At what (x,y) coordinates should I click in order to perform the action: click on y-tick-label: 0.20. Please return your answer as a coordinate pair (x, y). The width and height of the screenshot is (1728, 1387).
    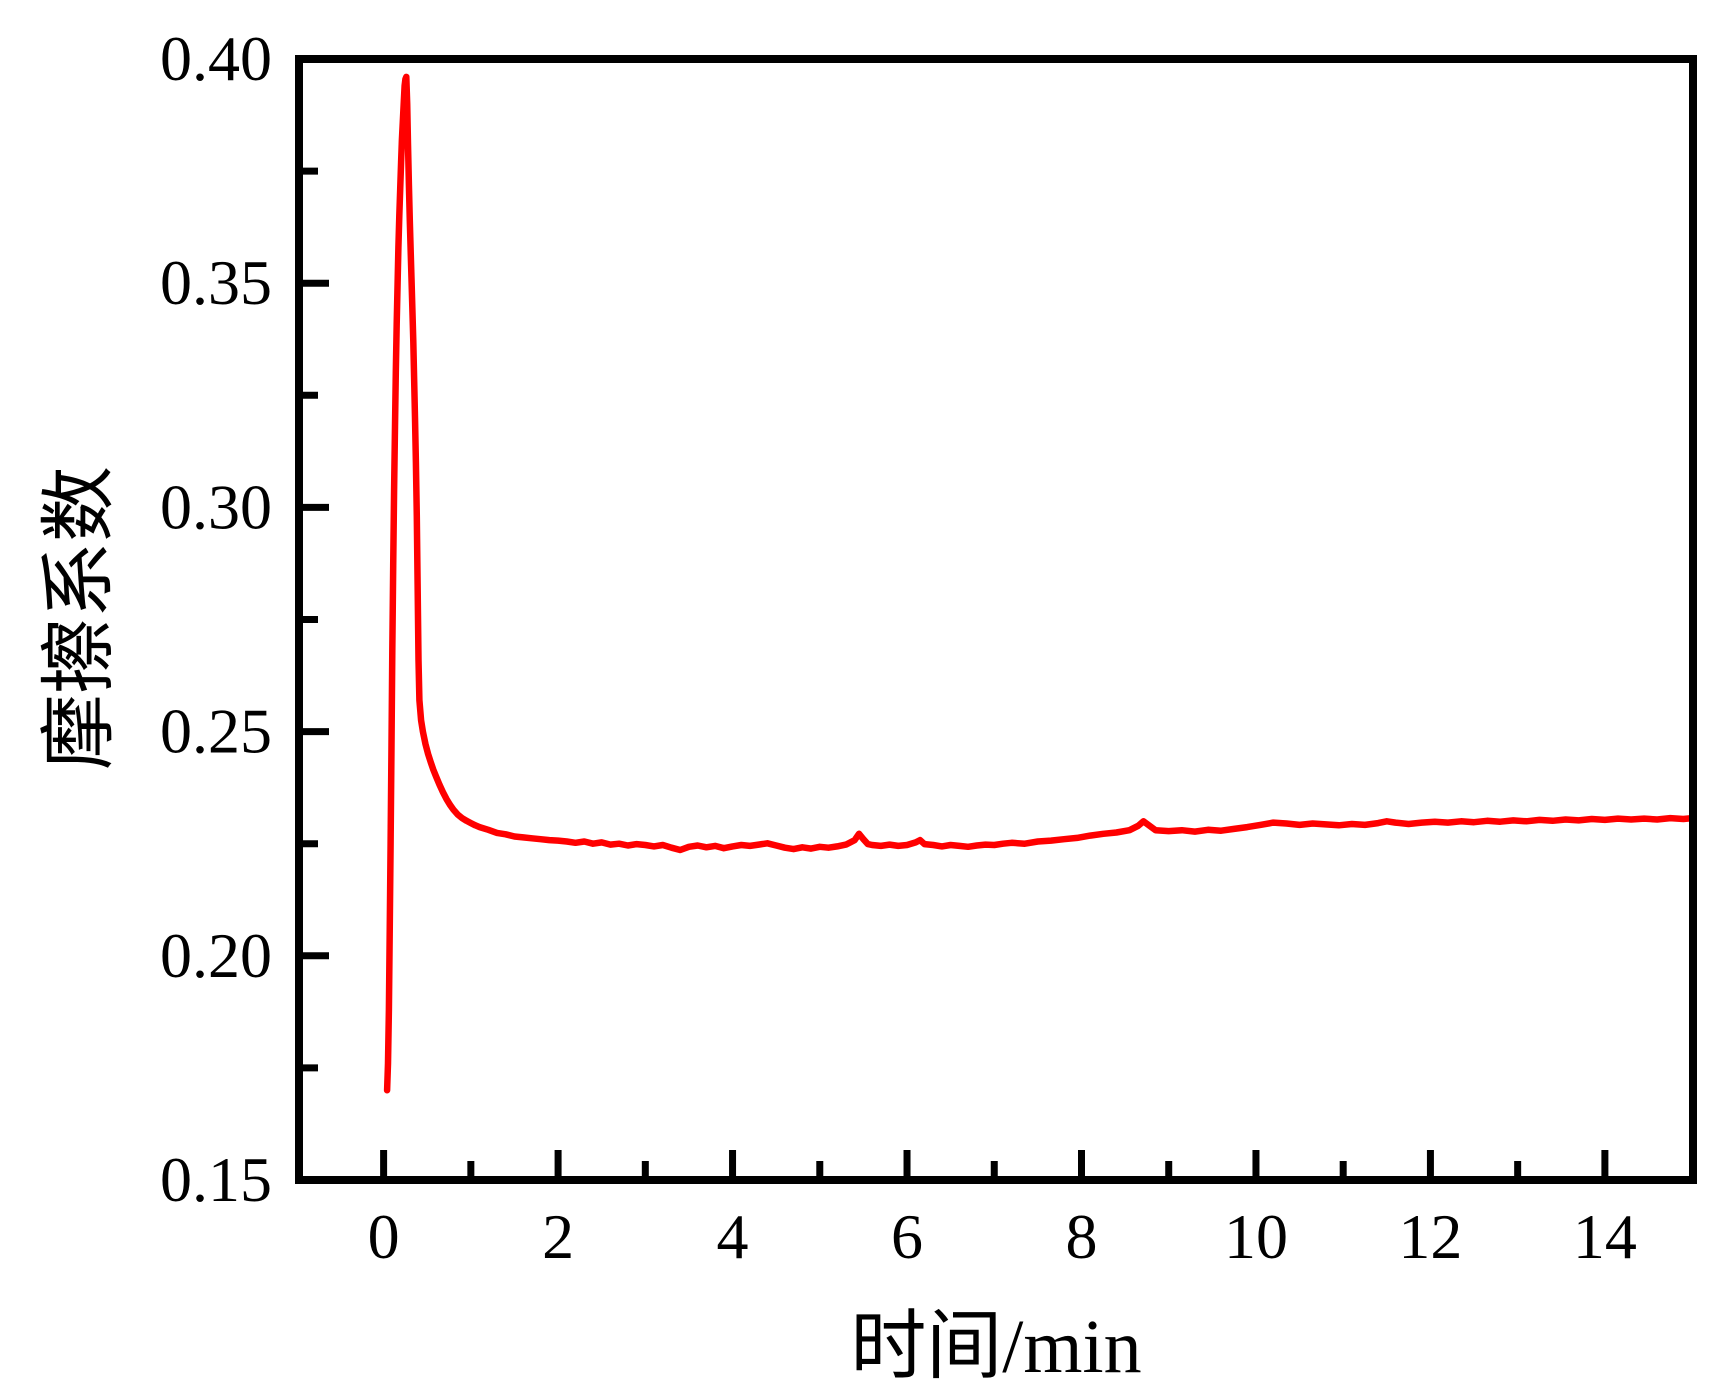
    Looking at the image, I should click on (216, 955).